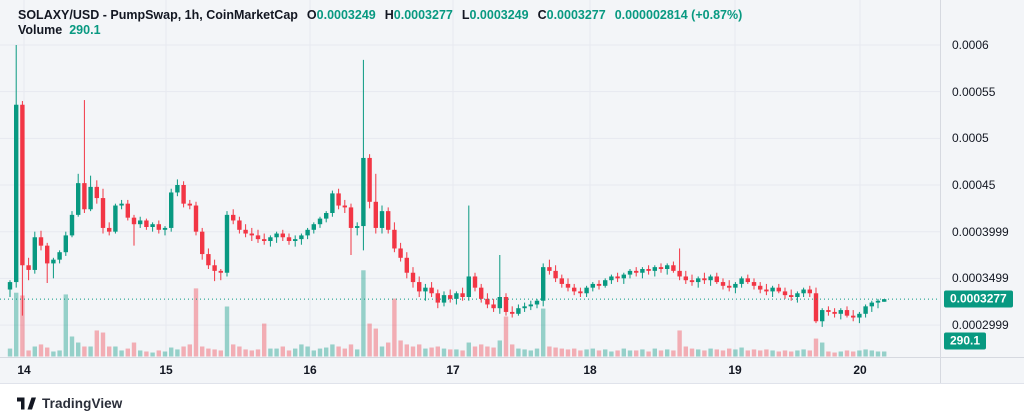 The image size is (1024, 419). I want to click on time-tick-label: 16, so click(310, 370).